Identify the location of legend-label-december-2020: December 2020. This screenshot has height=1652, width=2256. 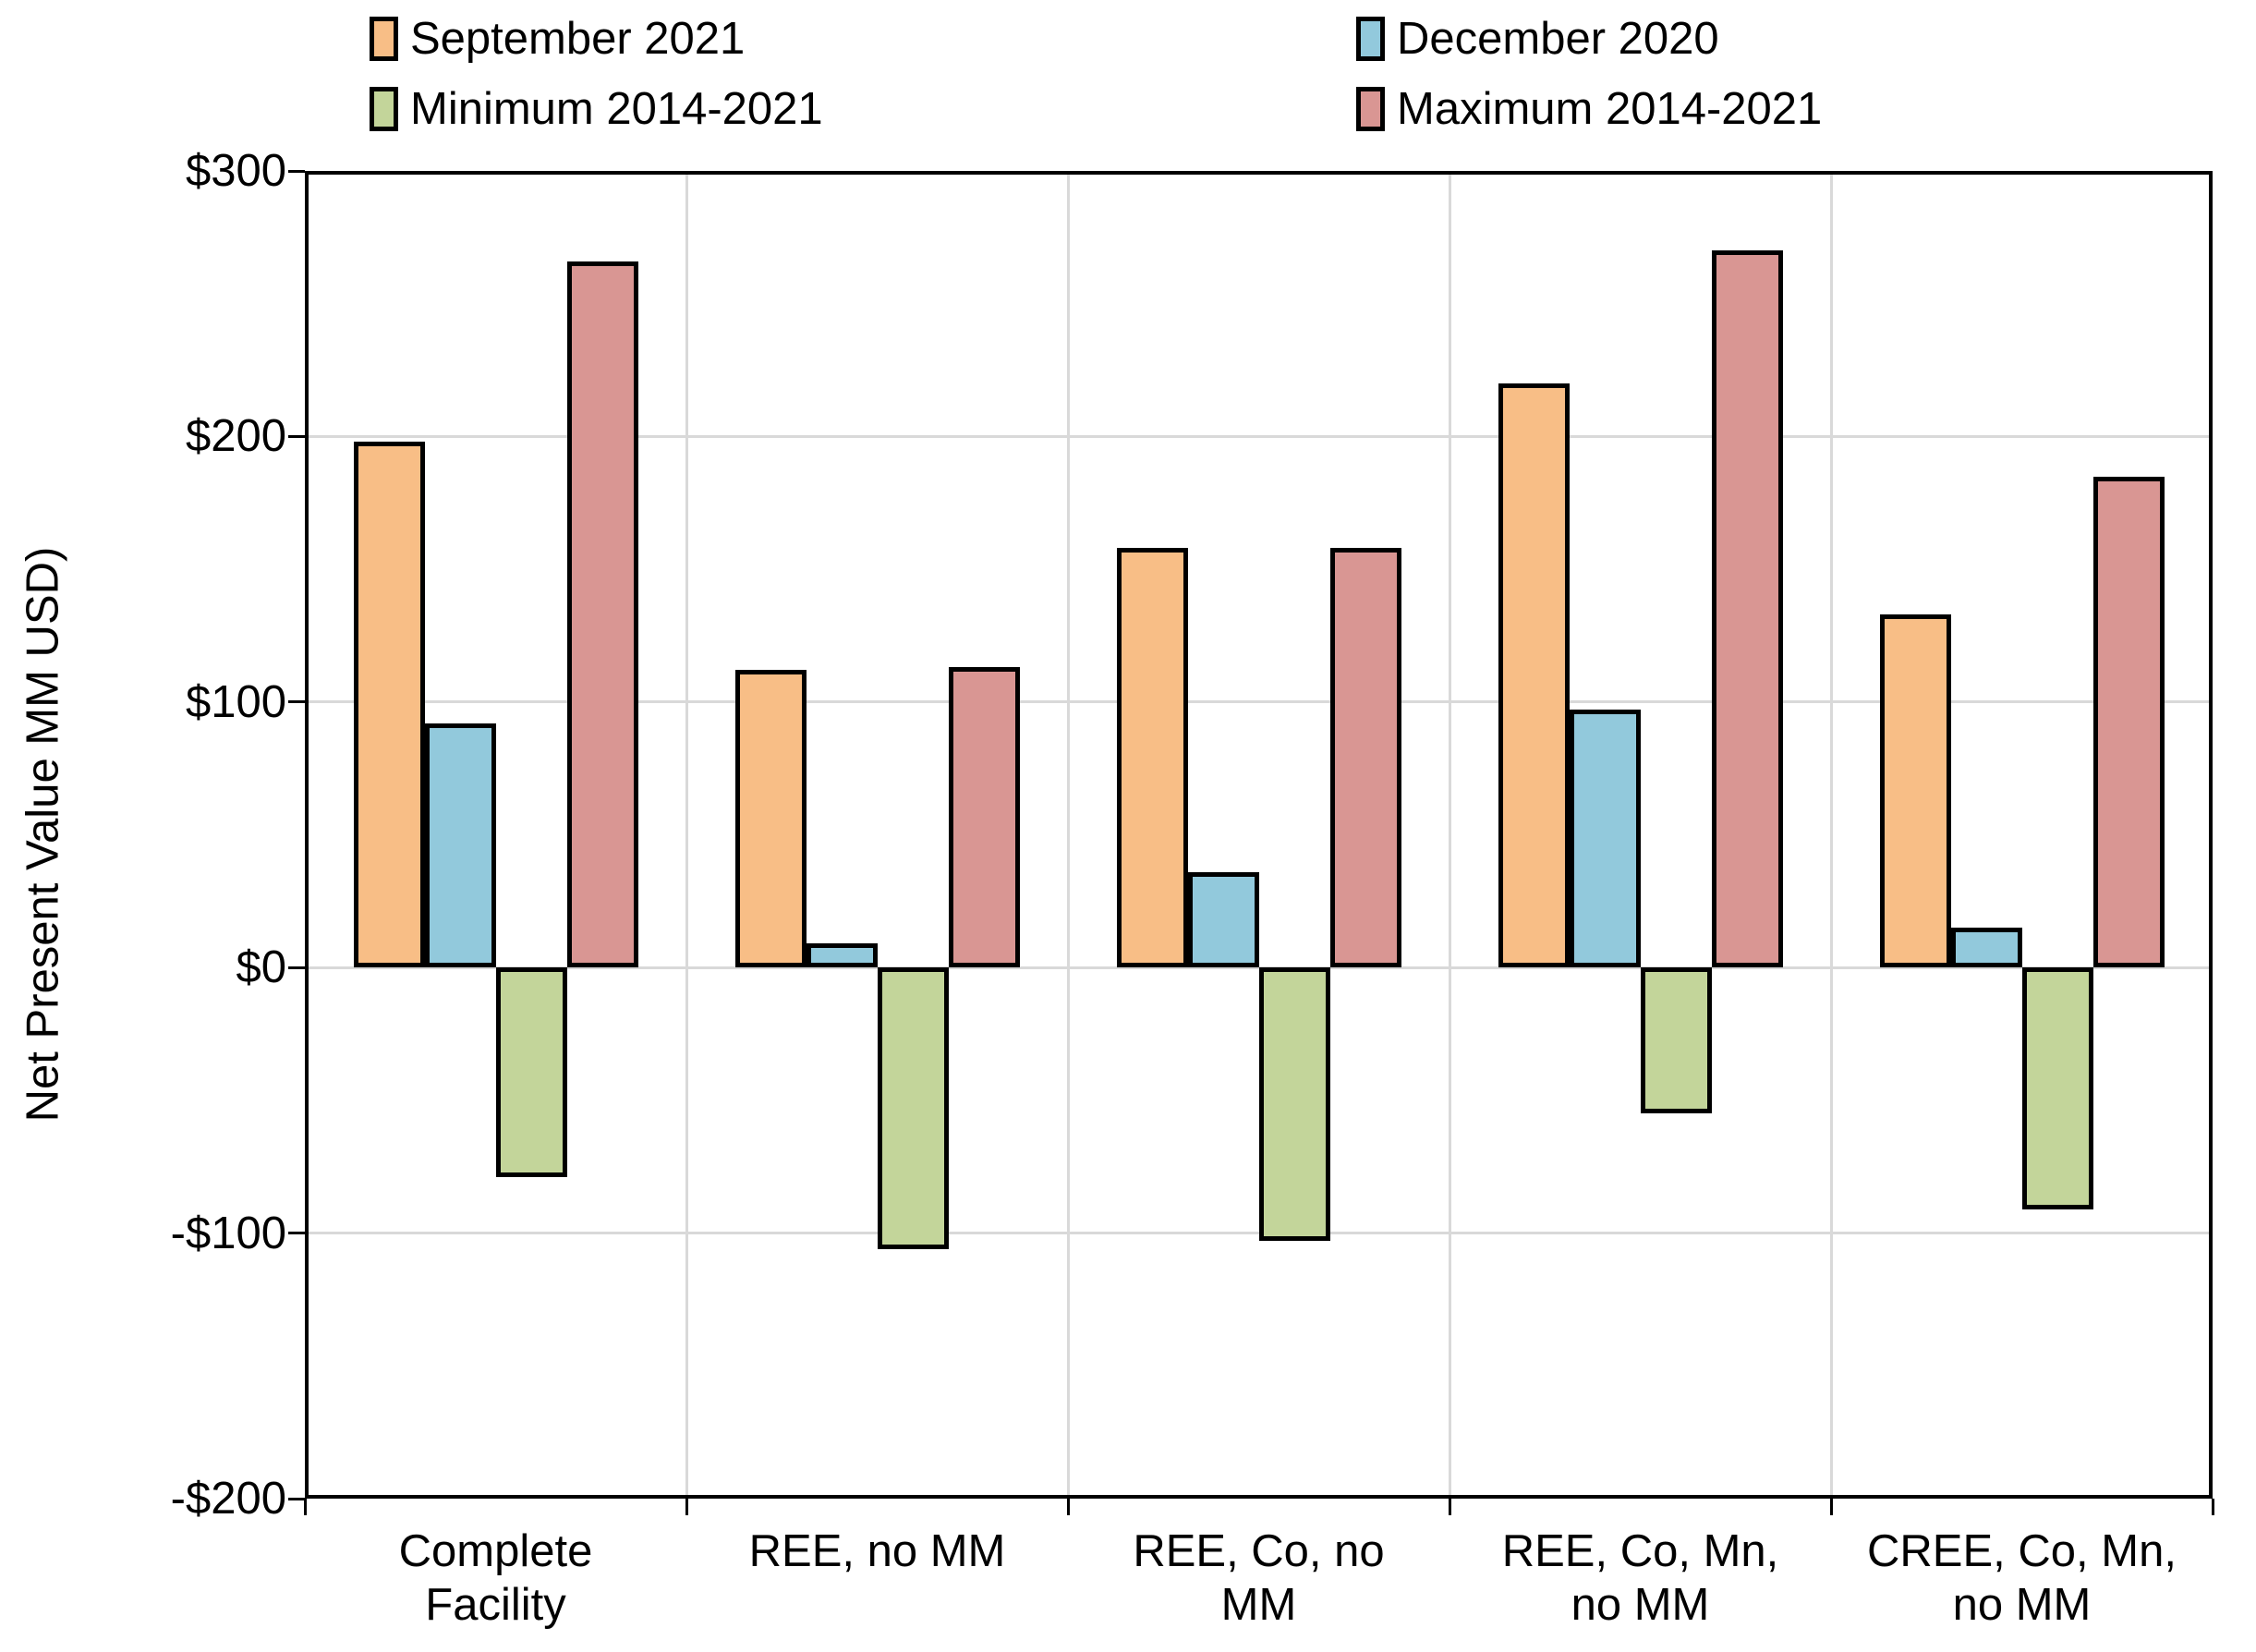
(1558, 38).